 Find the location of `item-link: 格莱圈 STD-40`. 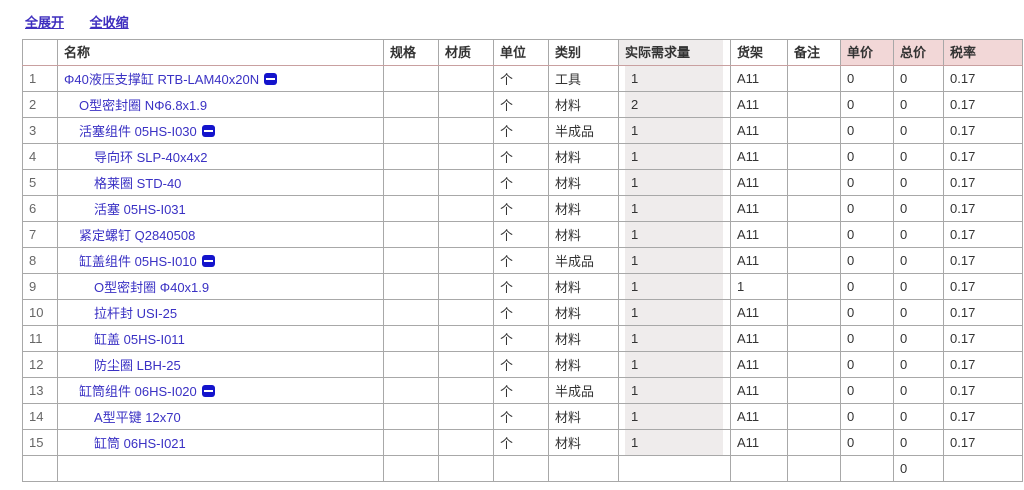

item-link: 格莱圈 STD-40 is located at coordinates (138, 183).